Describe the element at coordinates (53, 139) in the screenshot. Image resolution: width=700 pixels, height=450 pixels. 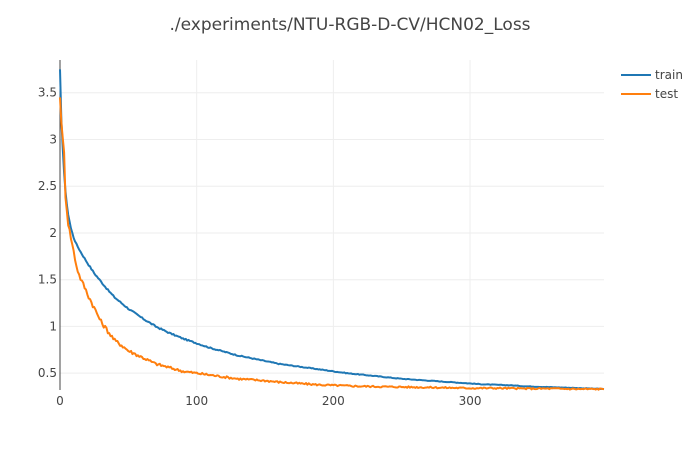
I see `y-tick-label: 3` at that location.